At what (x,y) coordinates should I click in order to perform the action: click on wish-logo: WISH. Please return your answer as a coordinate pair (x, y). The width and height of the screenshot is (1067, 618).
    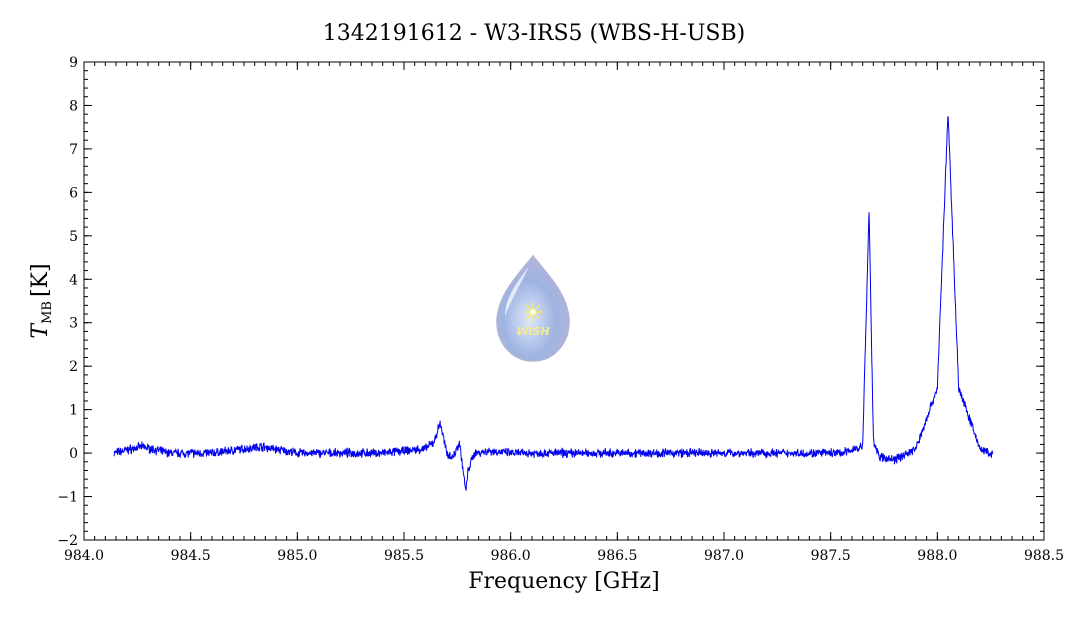
    Looking at the image, I should click on (533, 308).